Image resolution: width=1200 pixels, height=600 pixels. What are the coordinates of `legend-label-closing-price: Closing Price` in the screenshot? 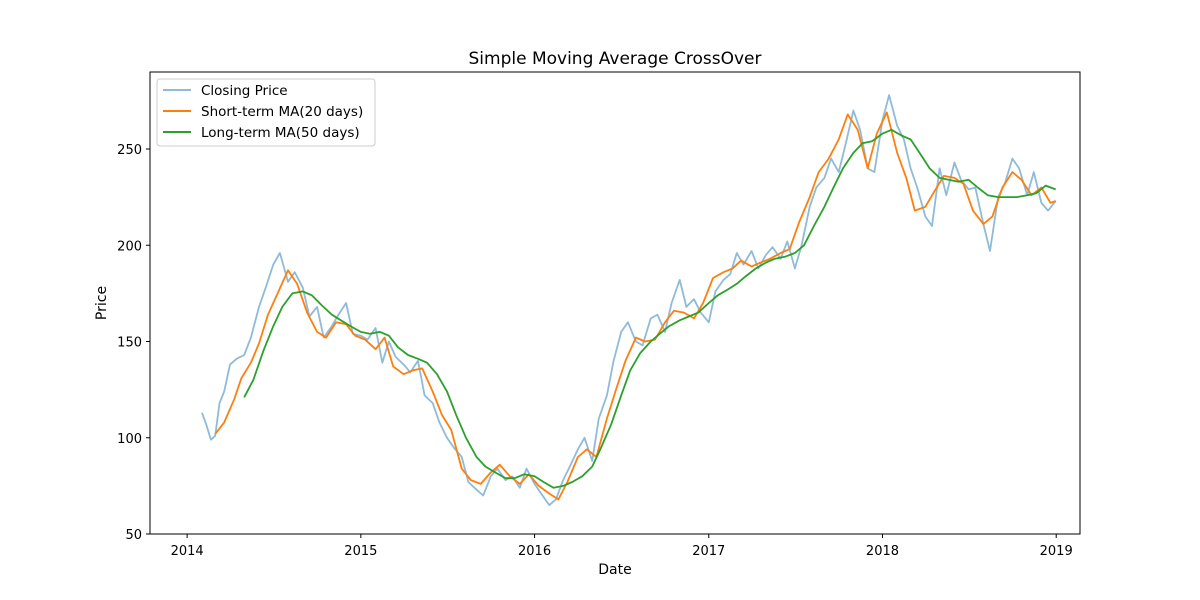 It's located at (244, 91).